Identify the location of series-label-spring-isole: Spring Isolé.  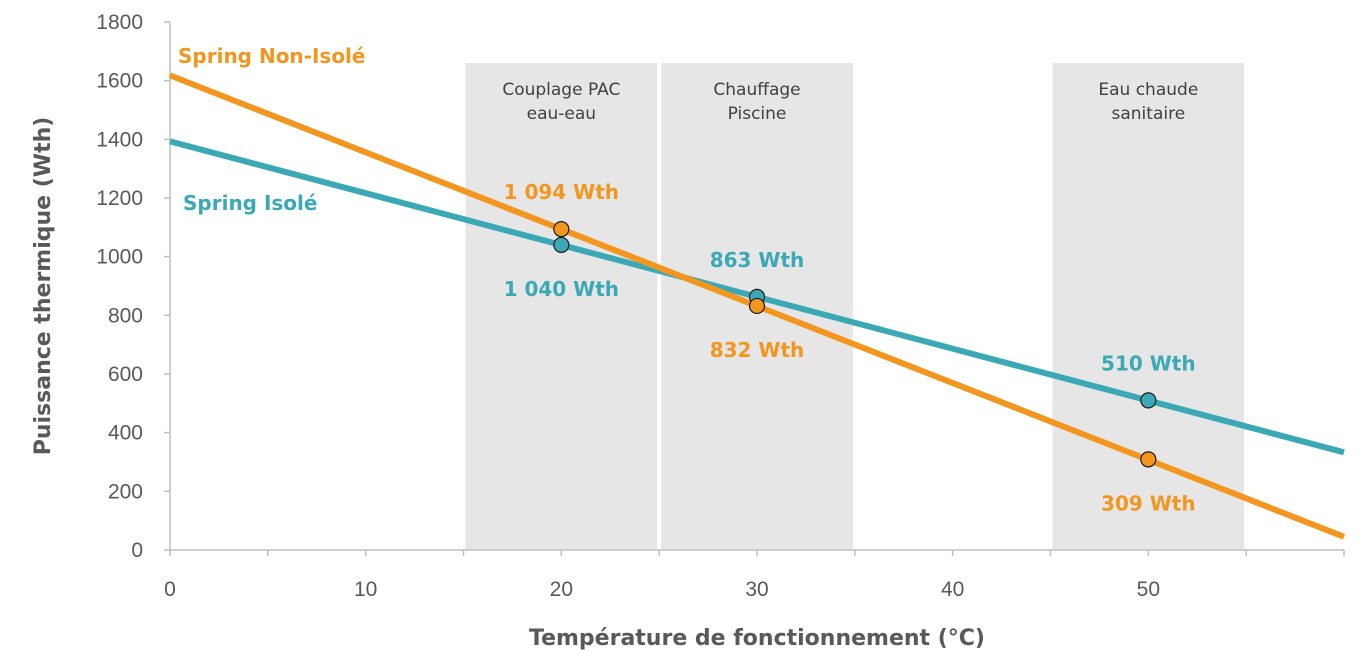
(250, 203).